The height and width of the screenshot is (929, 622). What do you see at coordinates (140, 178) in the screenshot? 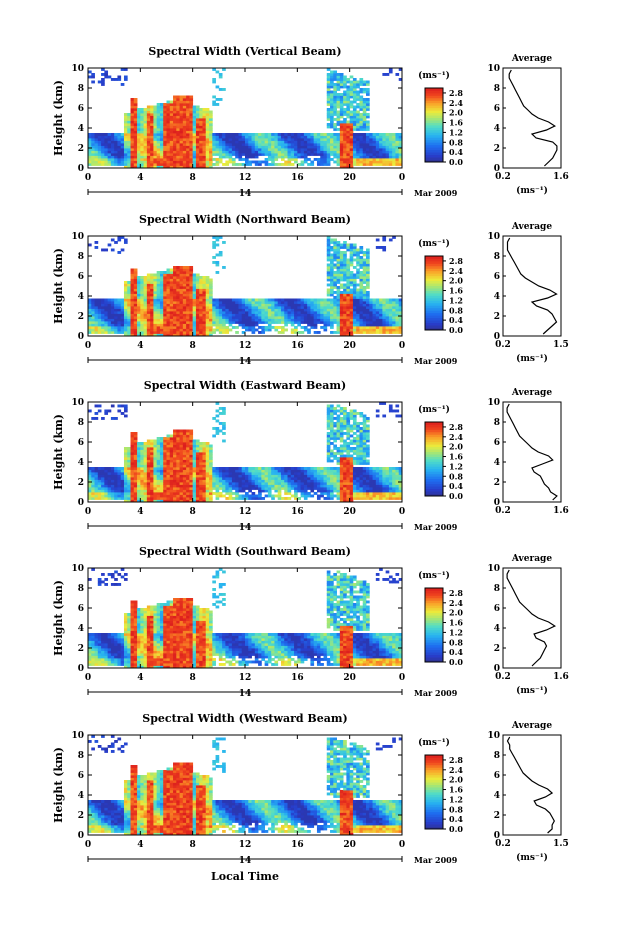
I see `x-tick-label: 4` at bounding box center [140, 178].